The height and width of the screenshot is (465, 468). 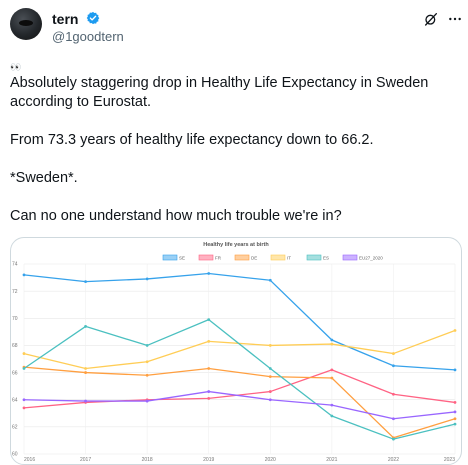 What do you see at coordinates (314, 257) in the screenshot?
I see `legend-swatch-es` at bounding box center [314, 257].